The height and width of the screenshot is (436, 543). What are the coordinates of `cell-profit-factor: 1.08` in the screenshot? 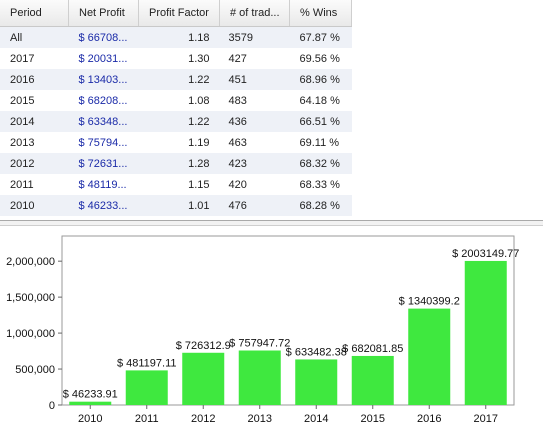 It's located at (179, 100).